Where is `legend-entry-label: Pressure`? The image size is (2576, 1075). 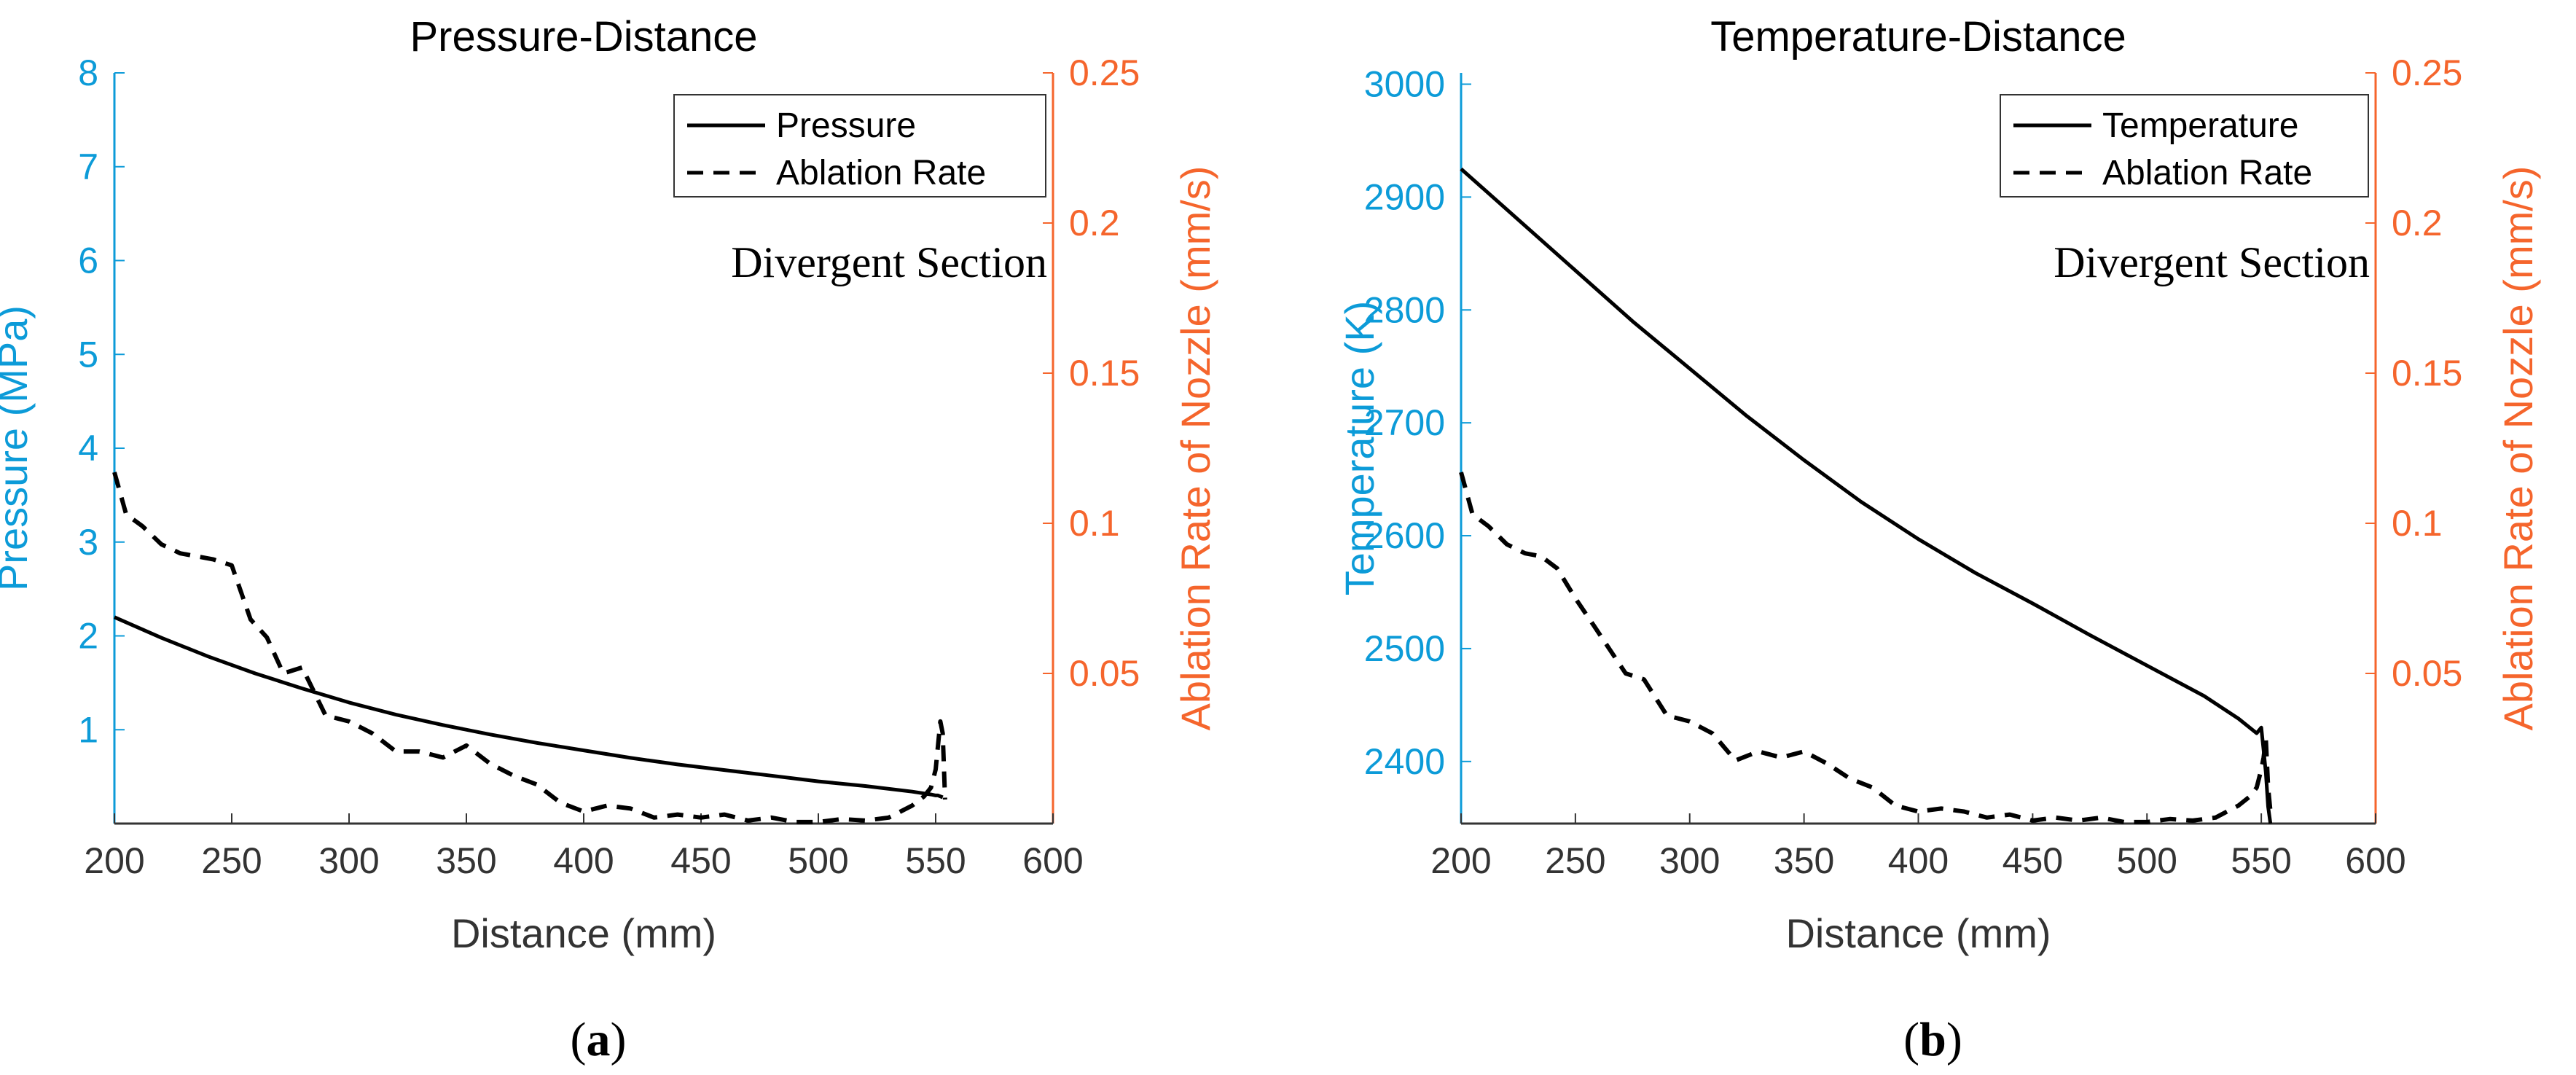 legend-entry-label: Pressure is located at coordinates (846, 125).